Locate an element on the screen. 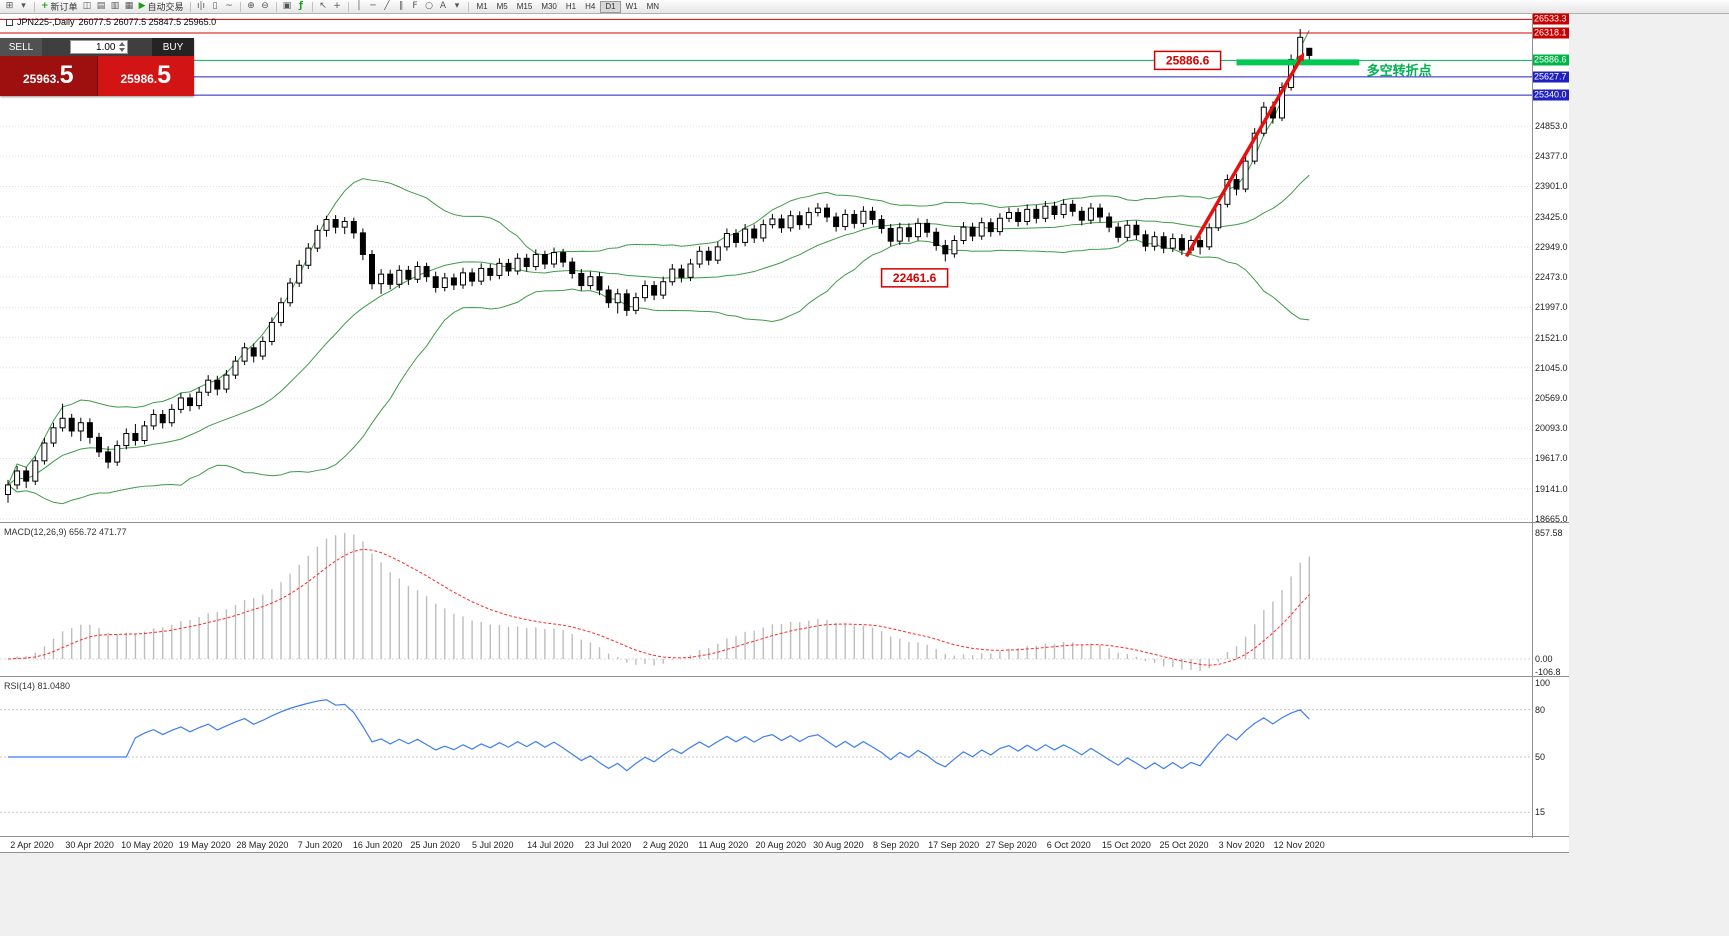 The height and width of the screenshot is (936, 1729). price-annotation: 25886.6 is located at coordinates (1187, 60).